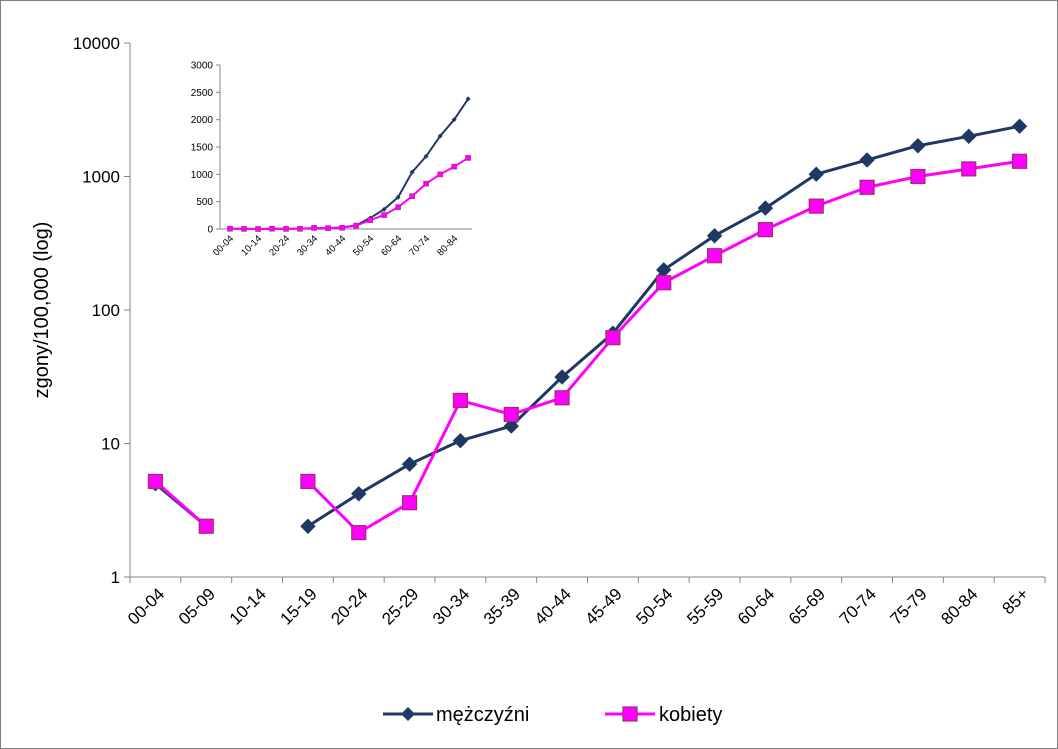 This screenshot has width=1058, height=749. What do you see at coordinates (858, 606) in the screenshot?
I see `x-tick-label: 70-74` at bounding box center [858, 606].